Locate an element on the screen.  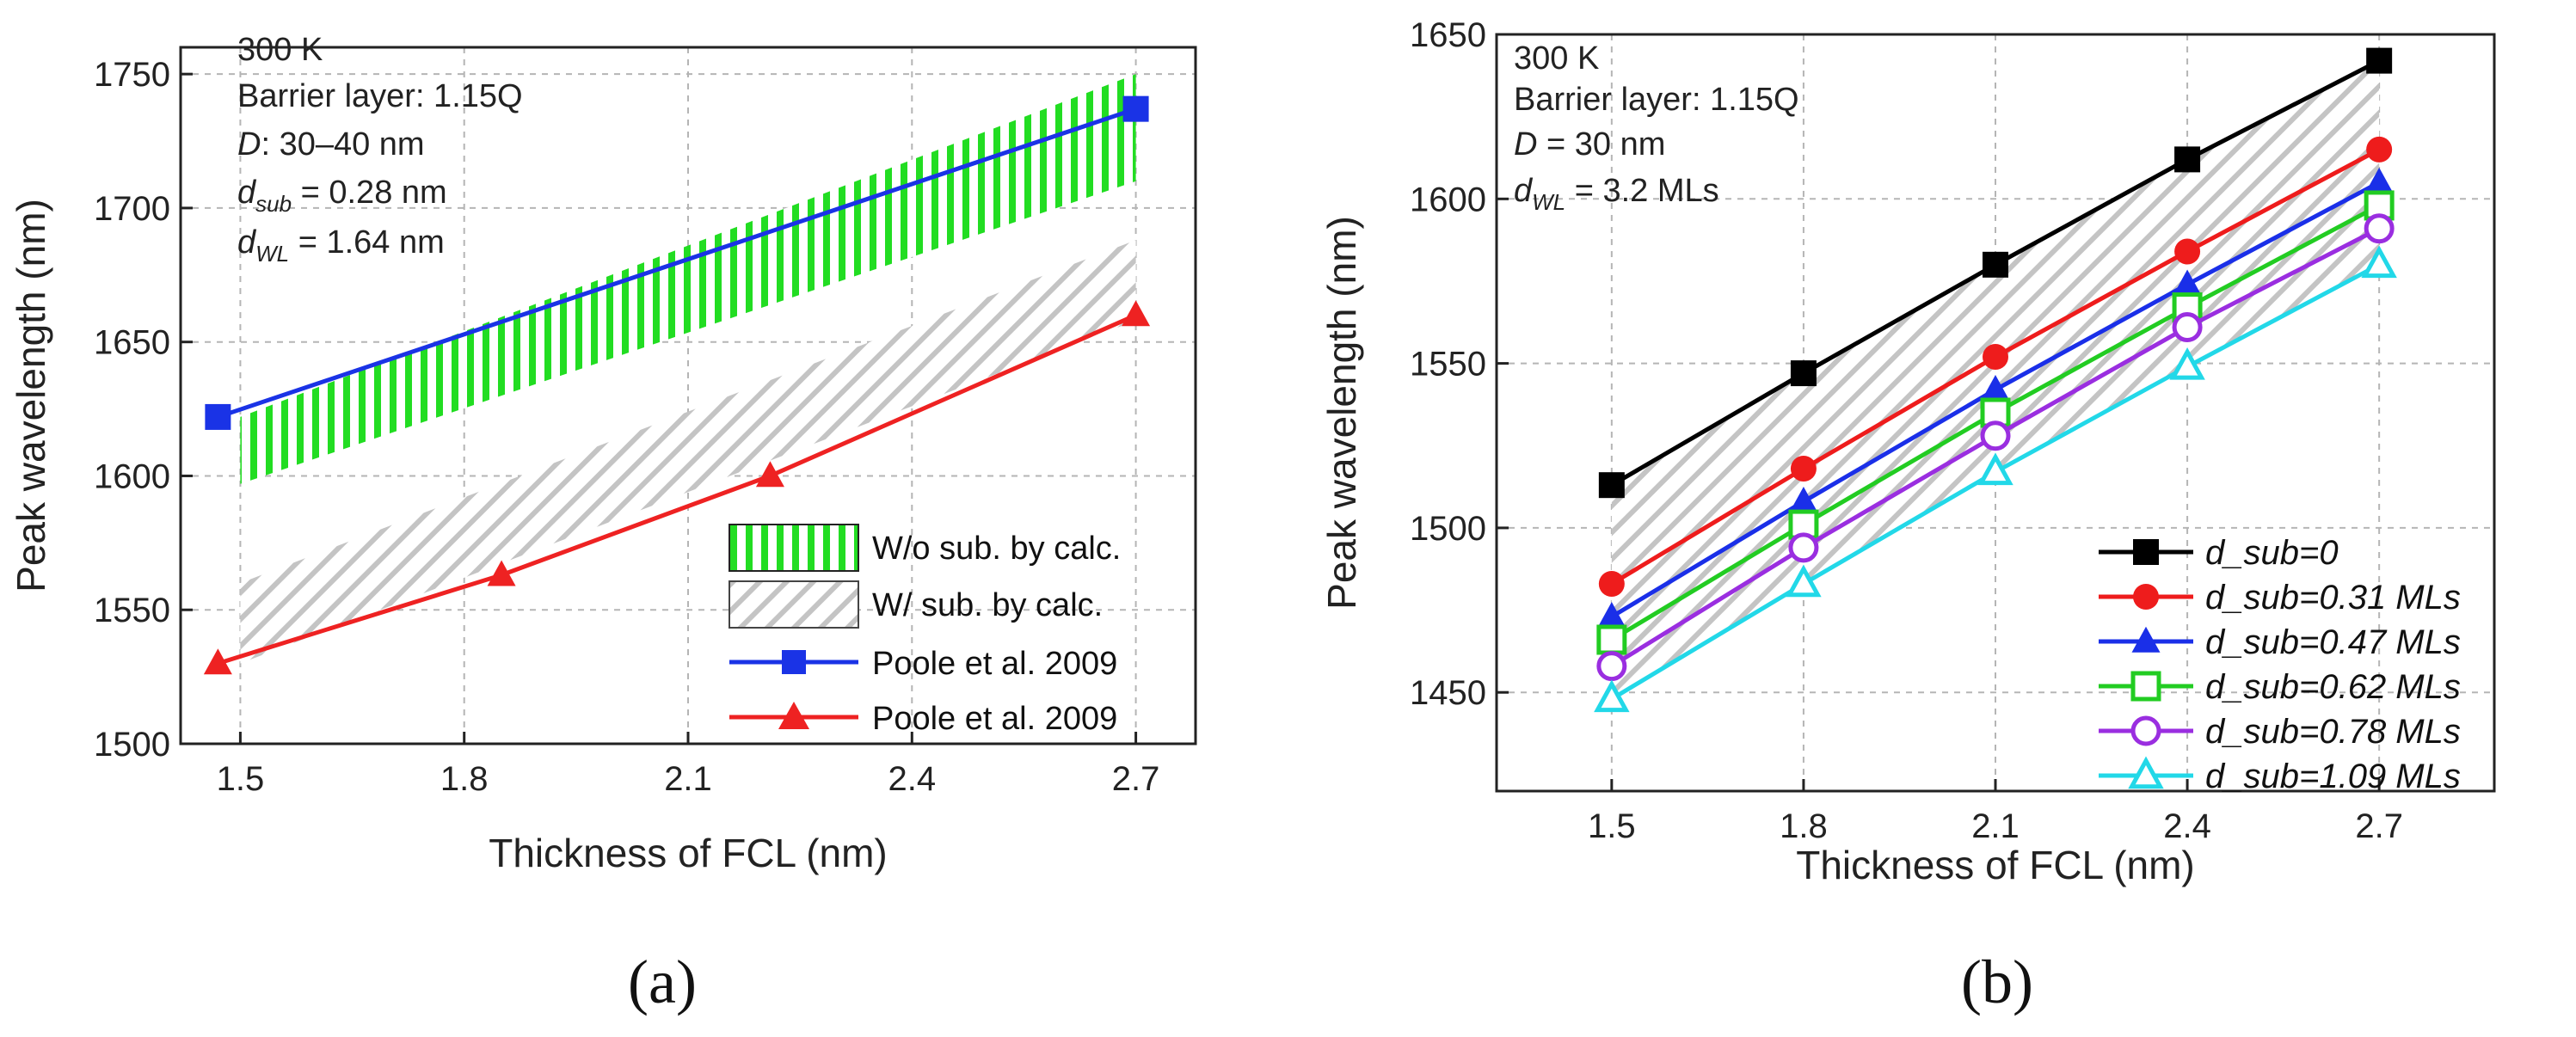
chart-b-xtick-label: 1.5 is located at coordinates (1612, 826).